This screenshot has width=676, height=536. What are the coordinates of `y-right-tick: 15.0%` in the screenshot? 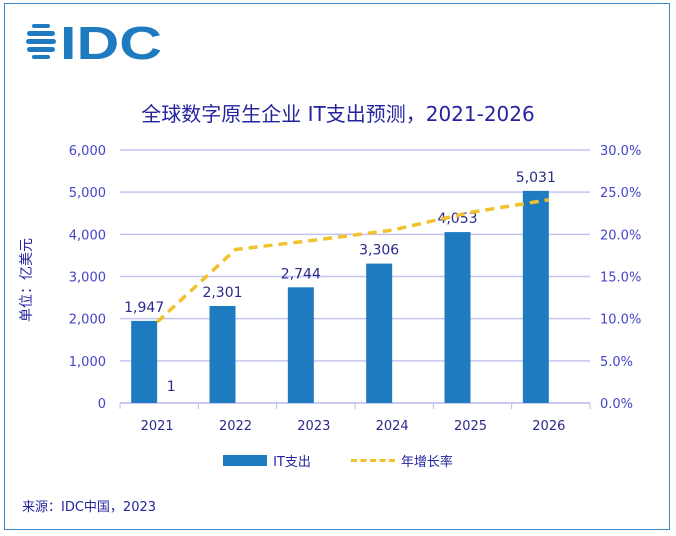 It's located at (620, 278).